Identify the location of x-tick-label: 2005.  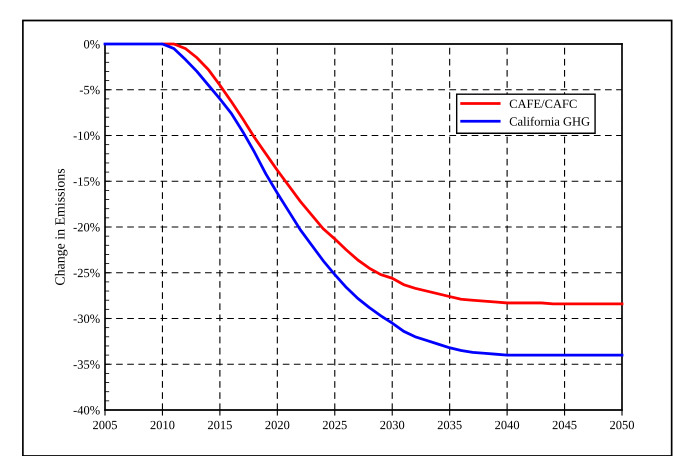
(105, 425).